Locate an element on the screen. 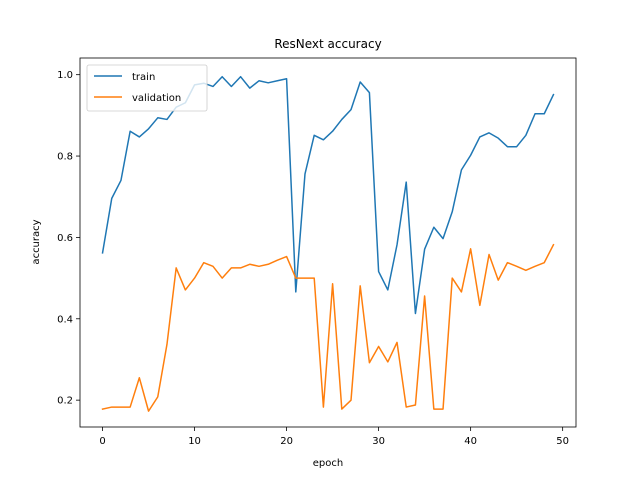 This screenshot has height=480, width=640. y-axis: 0.2 0.4 0.6 0.8 1.0 is located at coordinates (68, 238).